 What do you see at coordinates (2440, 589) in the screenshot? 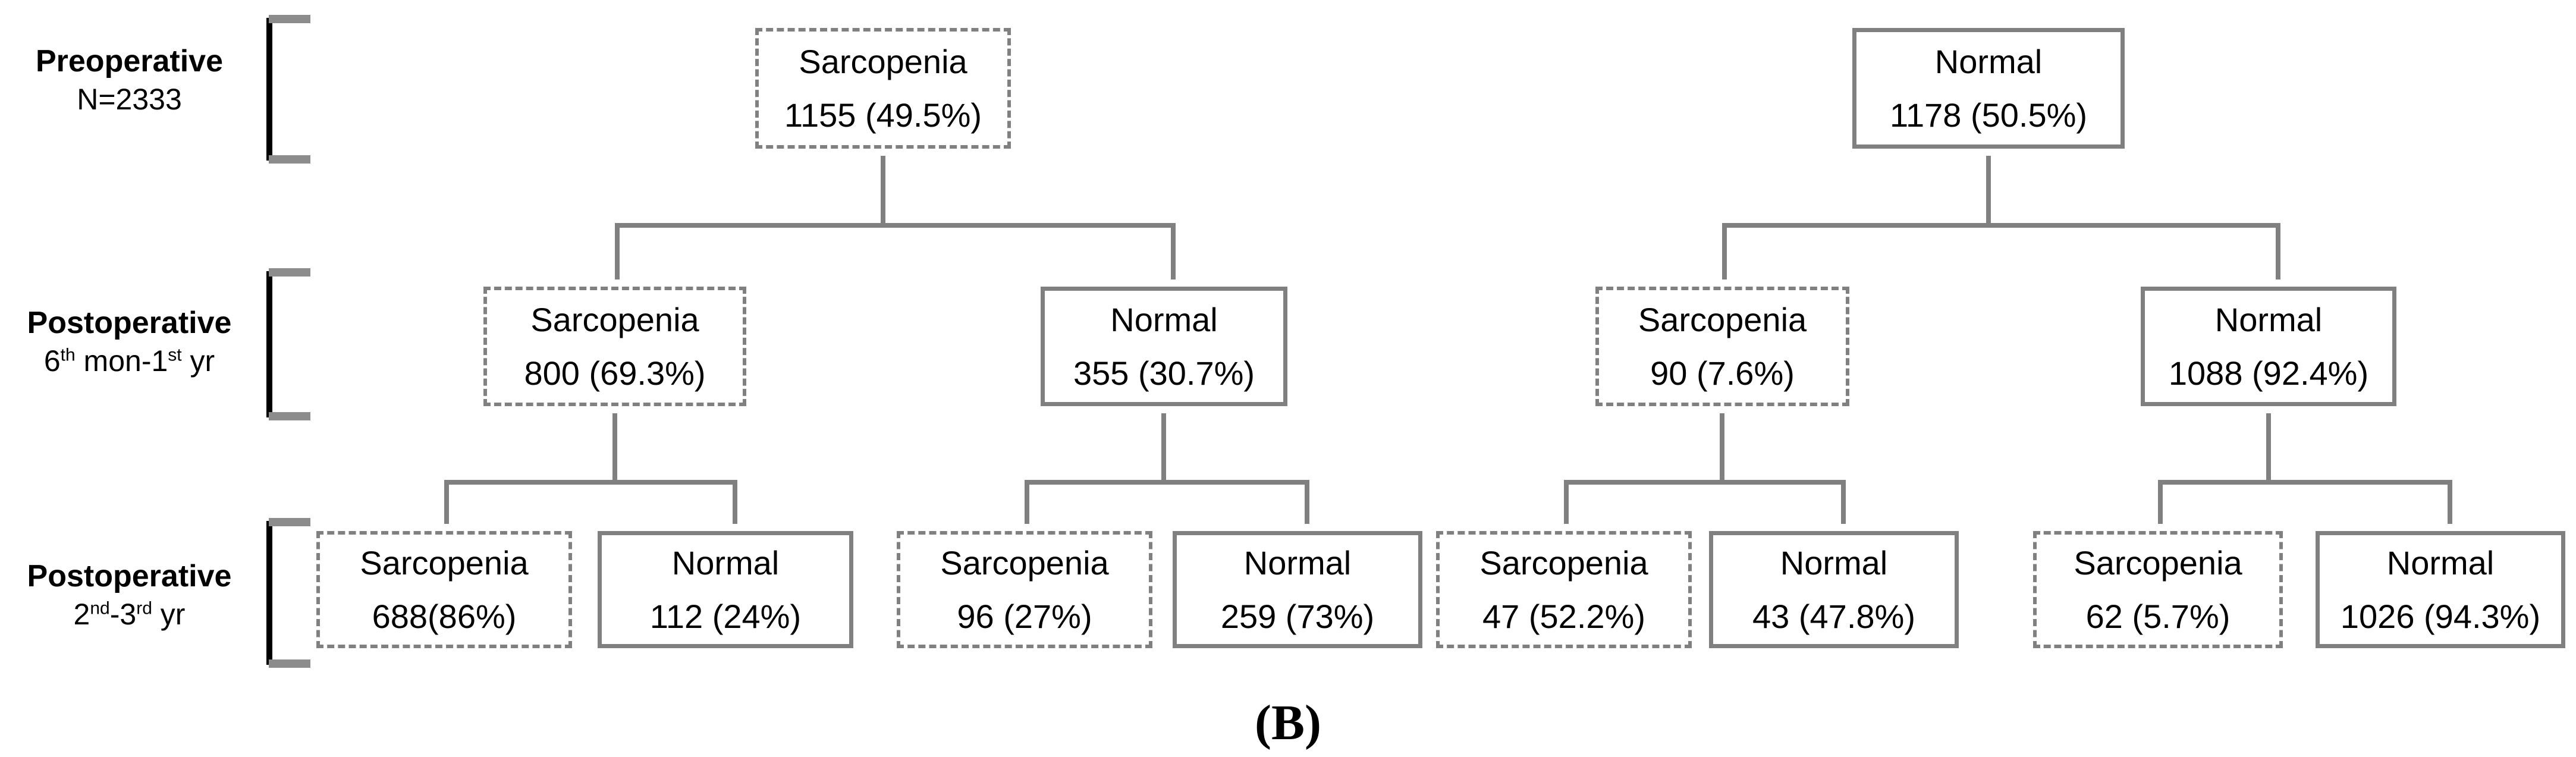
I see `node-post2-nn-normal: Normal 1026 (94.3%)` at bounding box center [2440, 589].